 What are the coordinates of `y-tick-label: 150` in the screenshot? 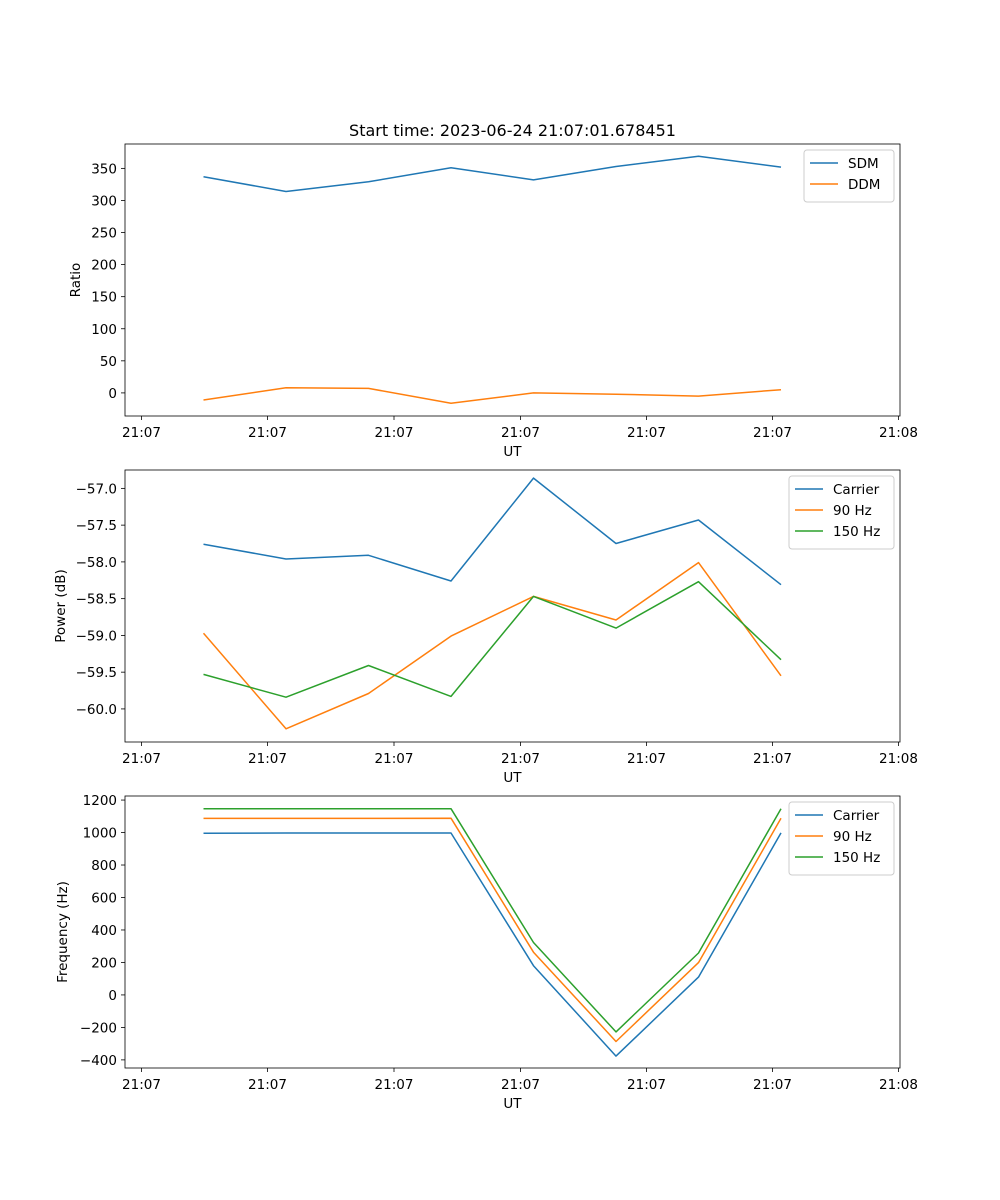 It's located at (104, 298).